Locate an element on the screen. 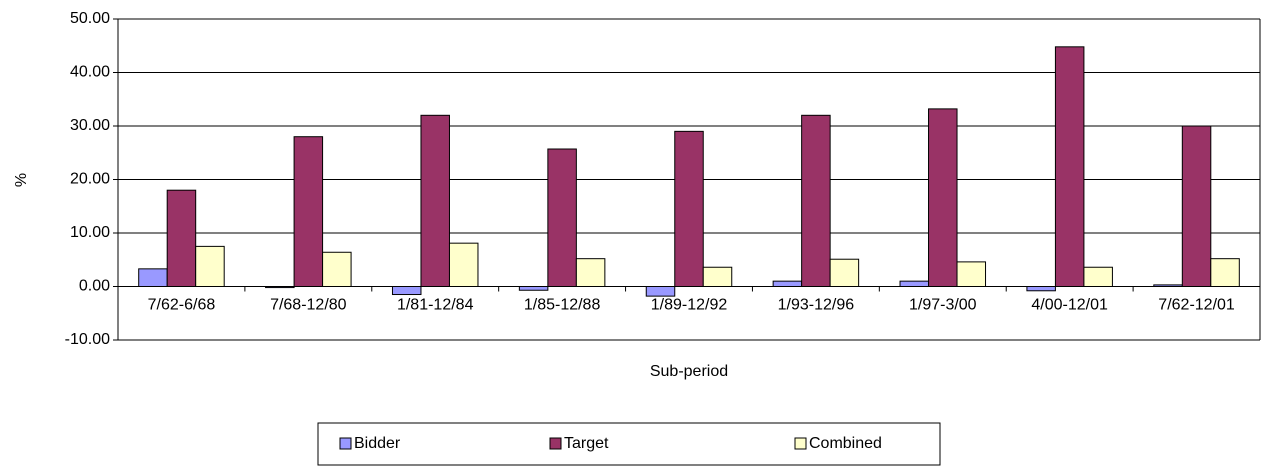  legend-box is located at coordinates (629, 444).